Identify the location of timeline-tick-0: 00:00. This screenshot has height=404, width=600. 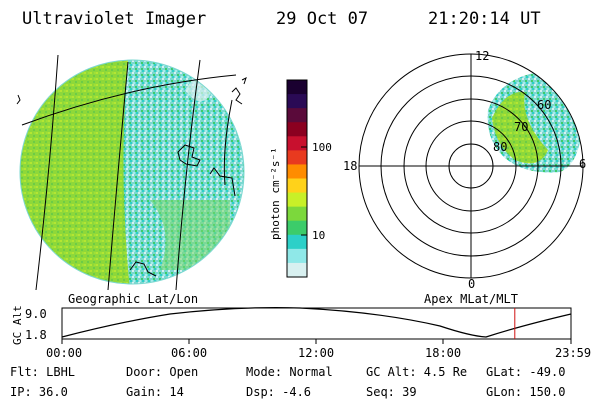
(64, 353).